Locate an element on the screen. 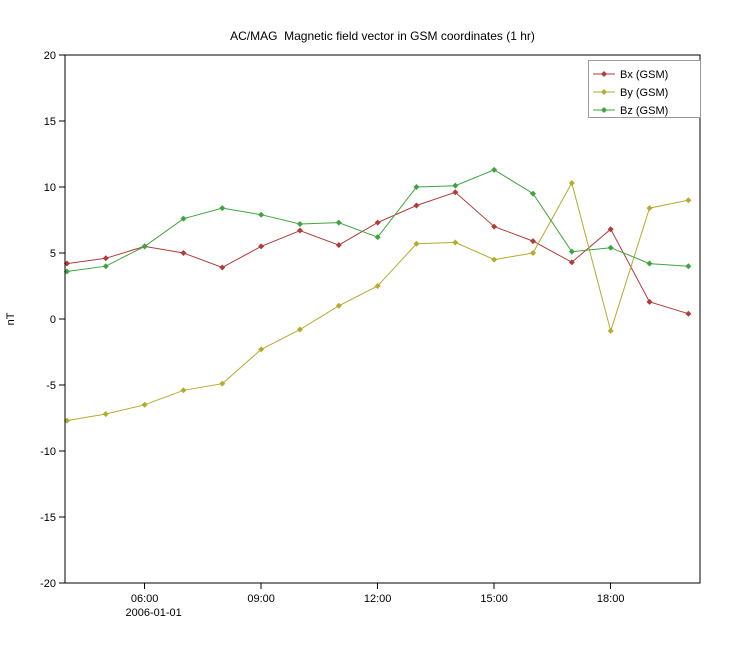  y-tick-label: 10 is located at coordinates (50, 188).